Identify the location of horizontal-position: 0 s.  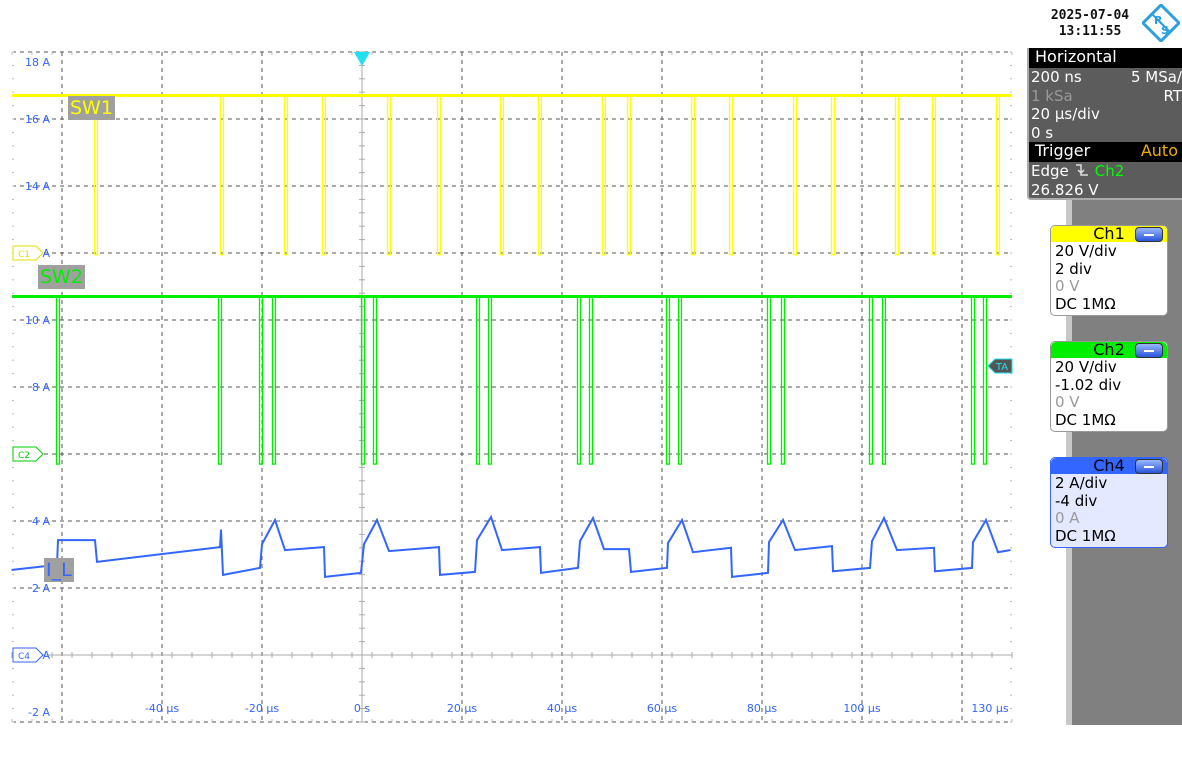
(1042, 132).